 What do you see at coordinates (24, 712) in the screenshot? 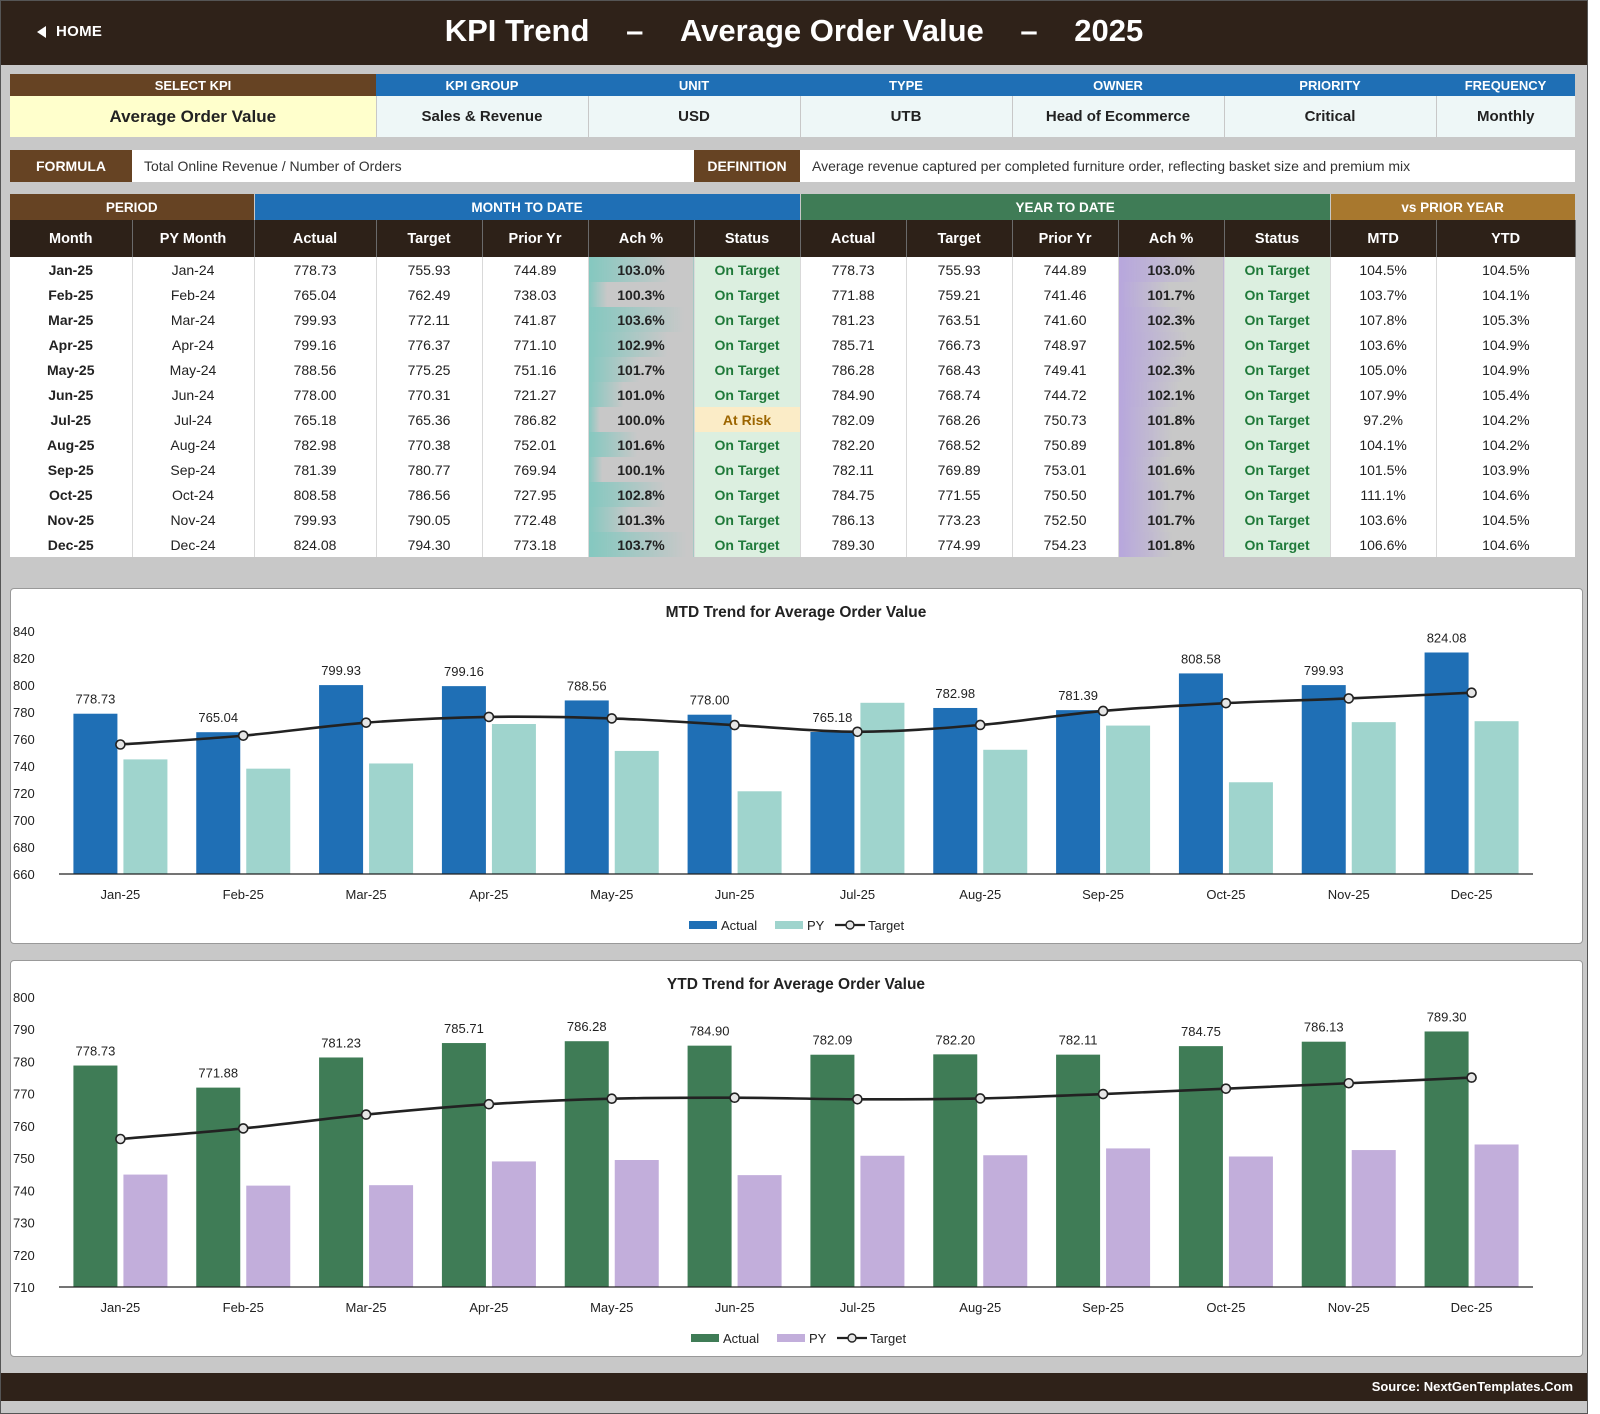
I see `y-tick-label: 780` at bounding box center [24, 712].